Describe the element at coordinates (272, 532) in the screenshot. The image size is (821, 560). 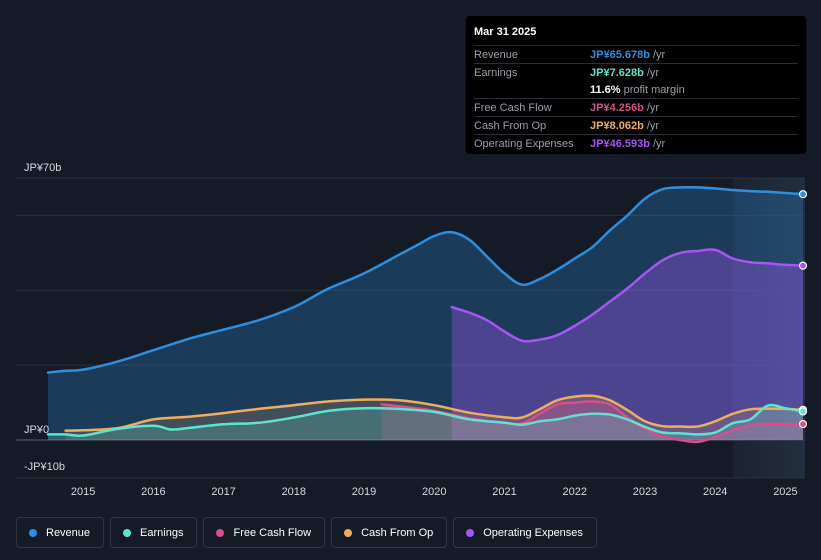
I see `legend-label-fcf: Free Cash Flow` at that location.